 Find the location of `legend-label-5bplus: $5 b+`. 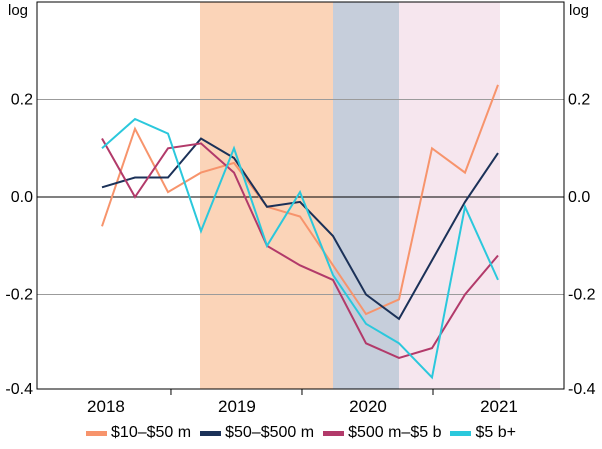

legend-label-5bplus: $5 b+ is located at coordinates (495, 432).